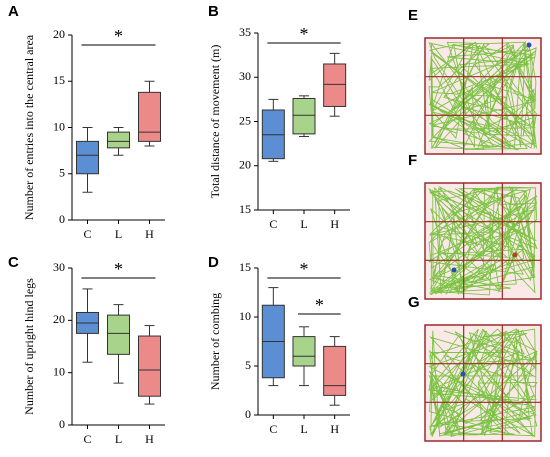  Describe the element at coordinates (213, 11) in the screenshot. I see `panel-label: B` at that location.